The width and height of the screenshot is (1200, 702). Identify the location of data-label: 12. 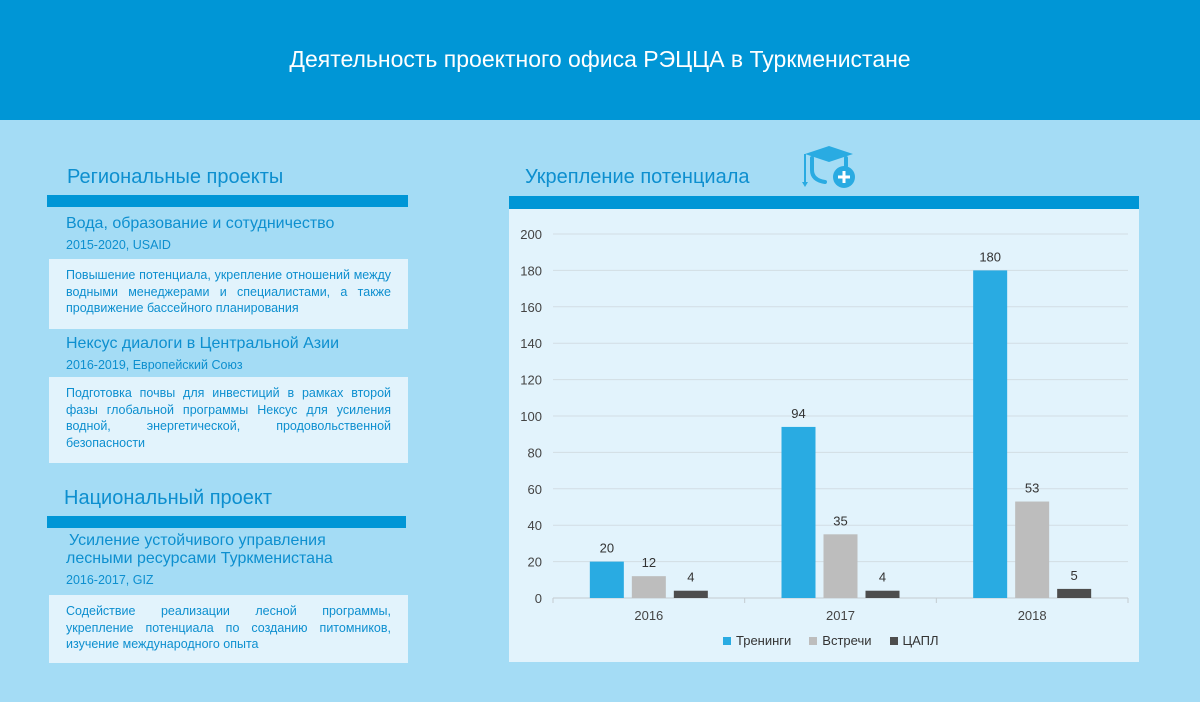
(649, 562).